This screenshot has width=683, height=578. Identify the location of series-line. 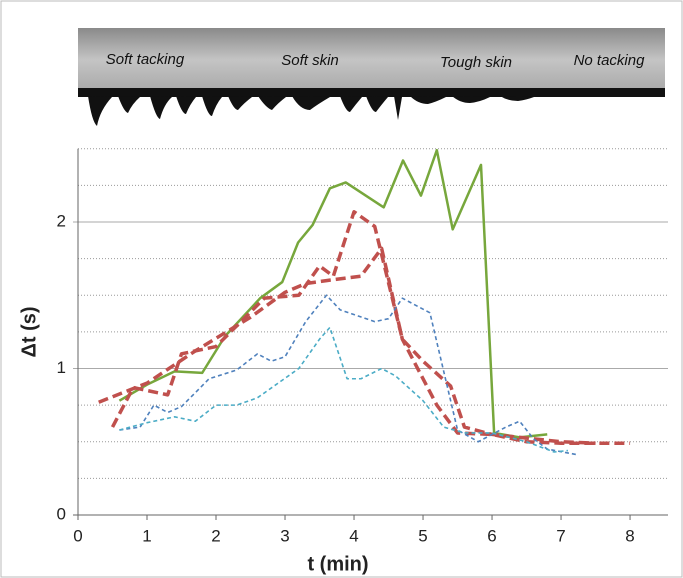
(344, 389).